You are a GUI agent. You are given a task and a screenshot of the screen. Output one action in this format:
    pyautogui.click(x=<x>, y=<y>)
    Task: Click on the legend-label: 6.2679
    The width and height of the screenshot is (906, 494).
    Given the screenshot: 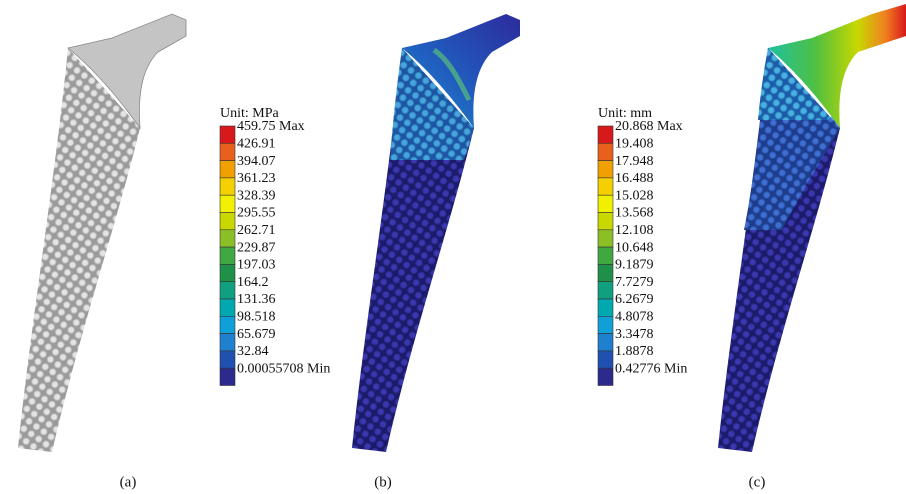 What is the action you would take?
    pyautogui.click(x=634, y=299)
    